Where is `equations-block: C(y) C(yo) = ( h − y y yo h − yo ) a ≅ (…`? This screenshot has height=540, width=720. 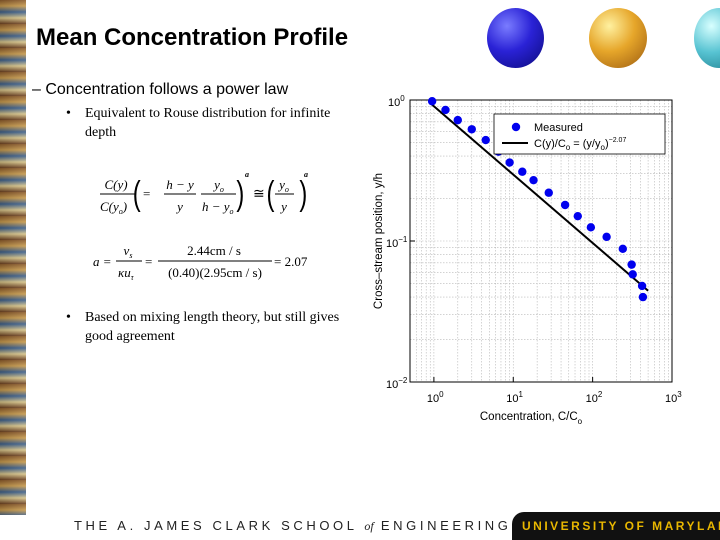 equations-block: C(y) C(yo) = ( h − y y yo h − yo ) a ≅ (… is located at coordinates (200, 226).